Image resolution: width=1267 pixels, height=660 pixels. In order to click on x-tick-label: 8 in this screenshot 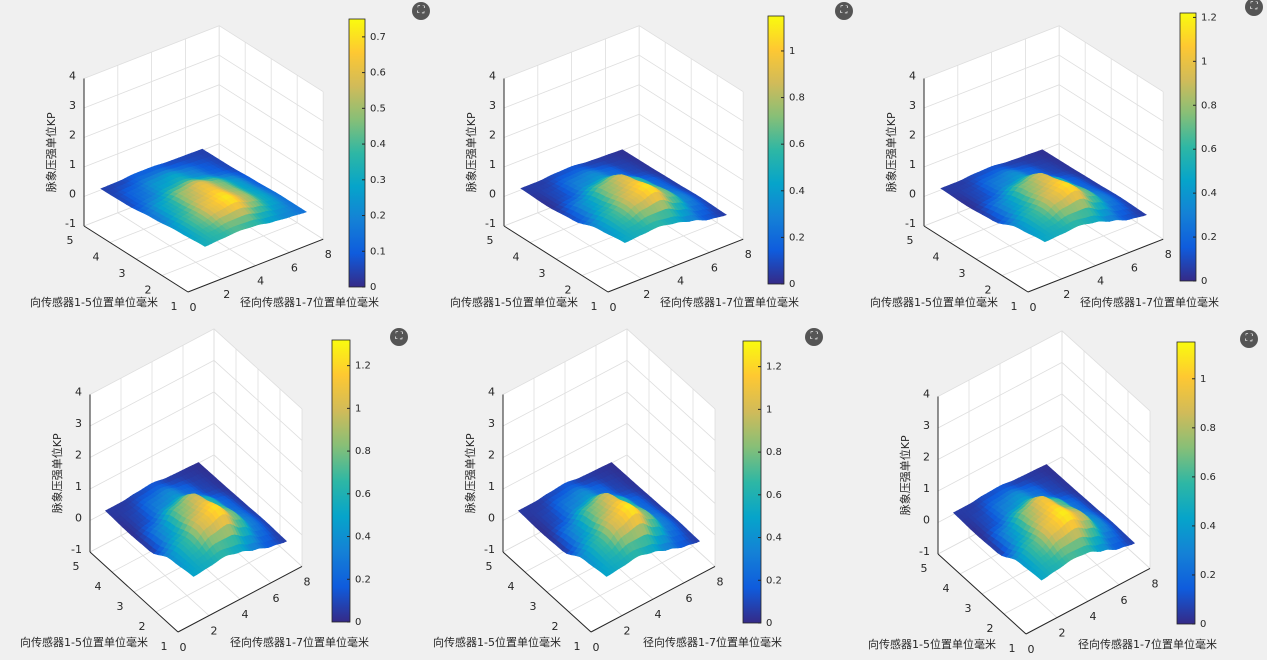, I will do `click(1168, 254)`.